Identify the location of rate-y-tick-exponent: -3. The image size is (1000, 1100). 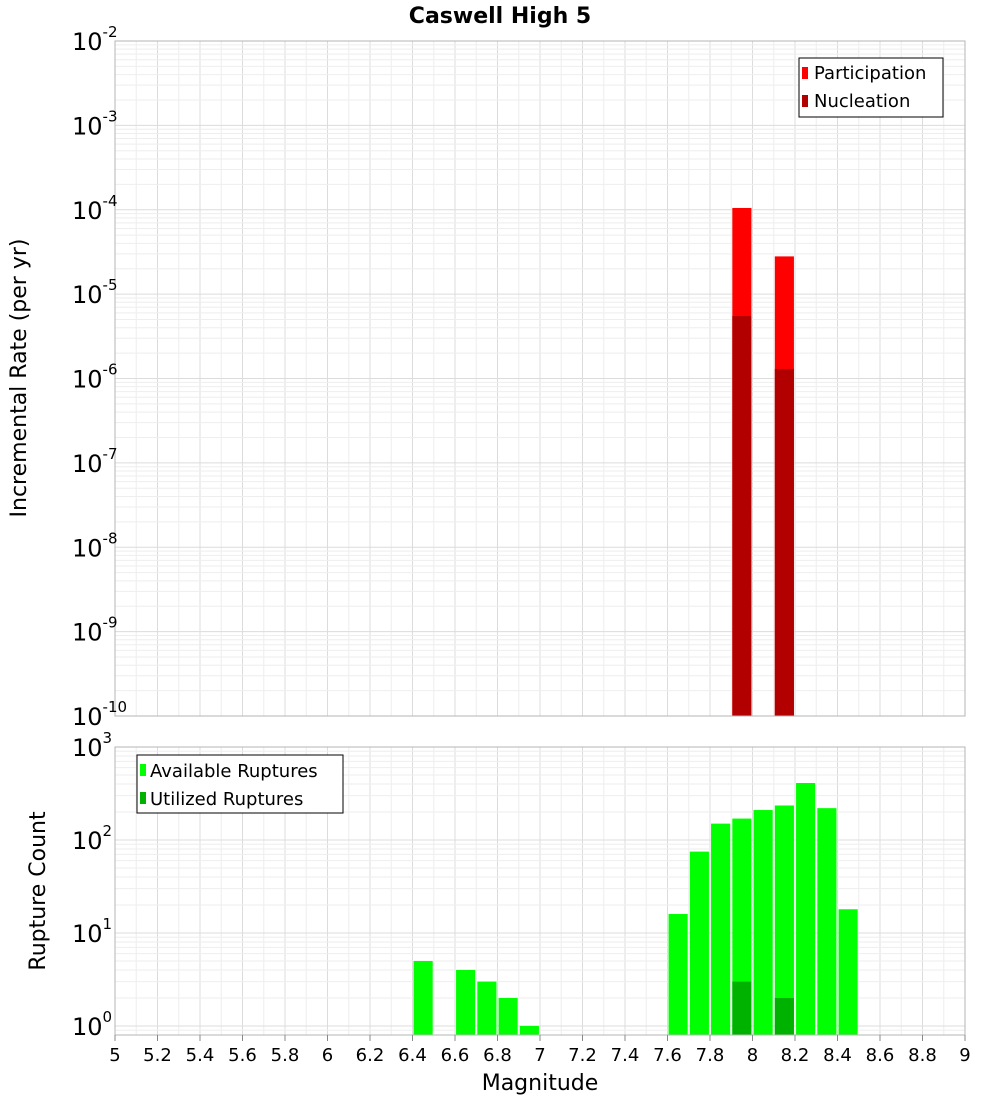
(110, 116).